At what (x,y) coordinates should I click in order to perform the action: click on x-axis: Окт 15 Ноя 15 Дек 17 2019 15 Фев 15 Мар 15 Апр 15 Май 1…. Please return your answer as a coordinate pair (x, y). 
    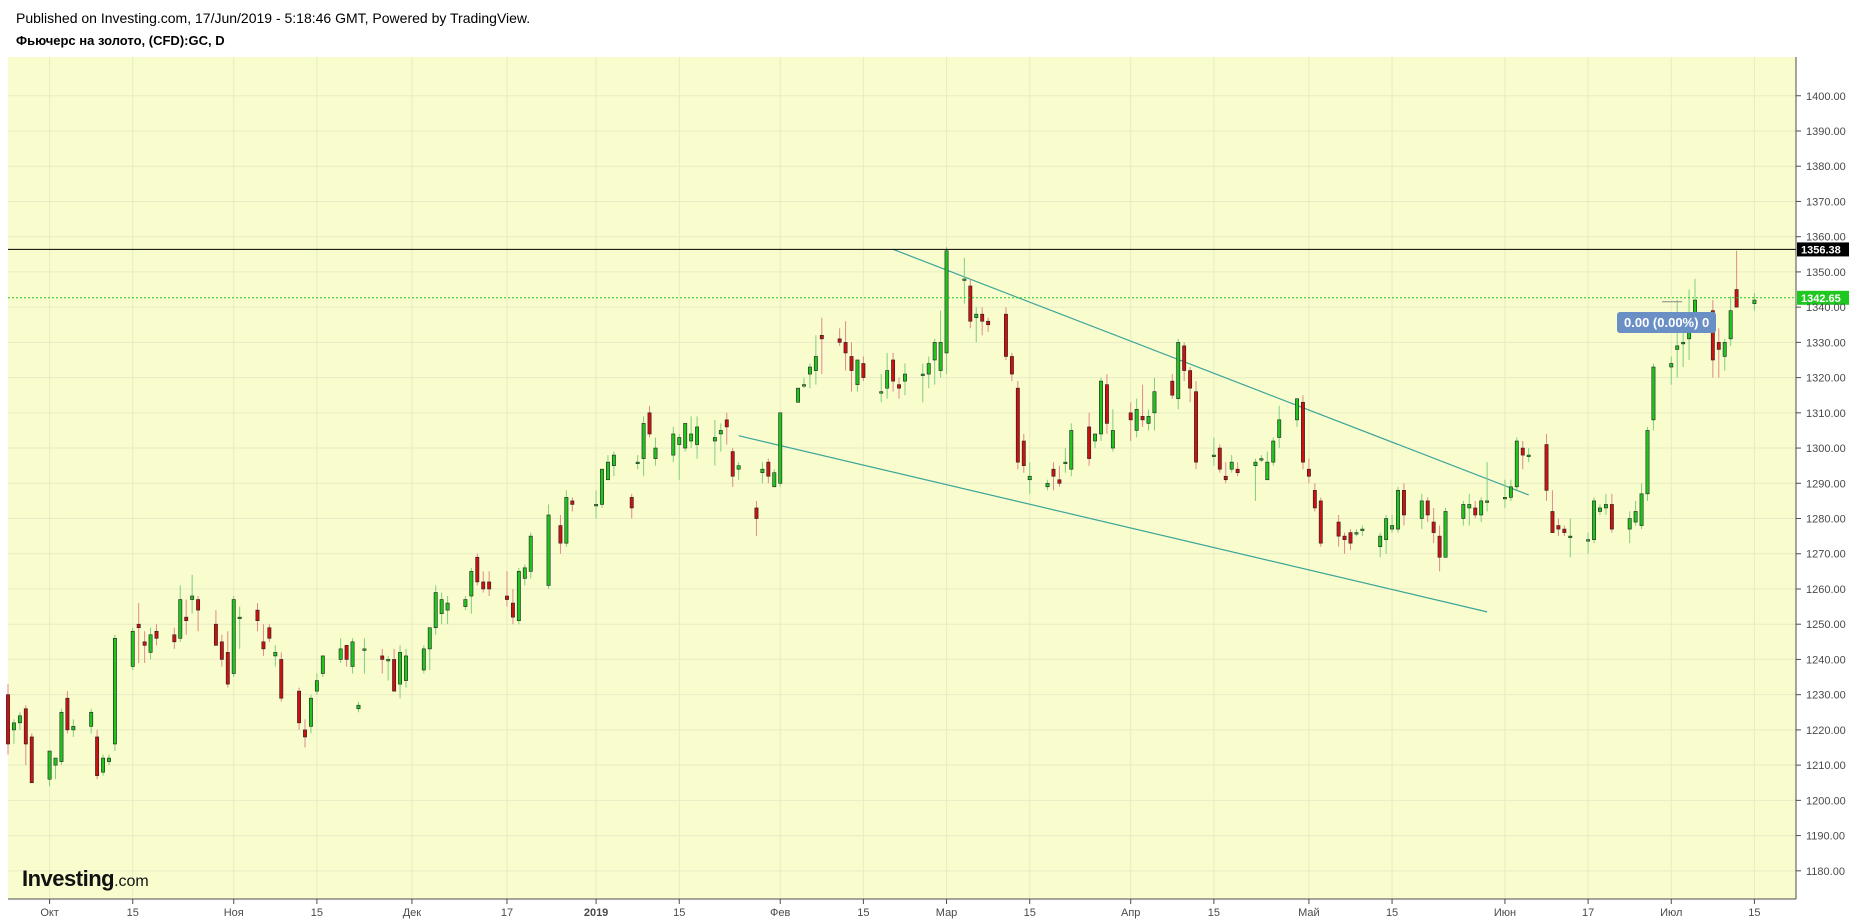
    Looking at the image, I should click on (902, 908).